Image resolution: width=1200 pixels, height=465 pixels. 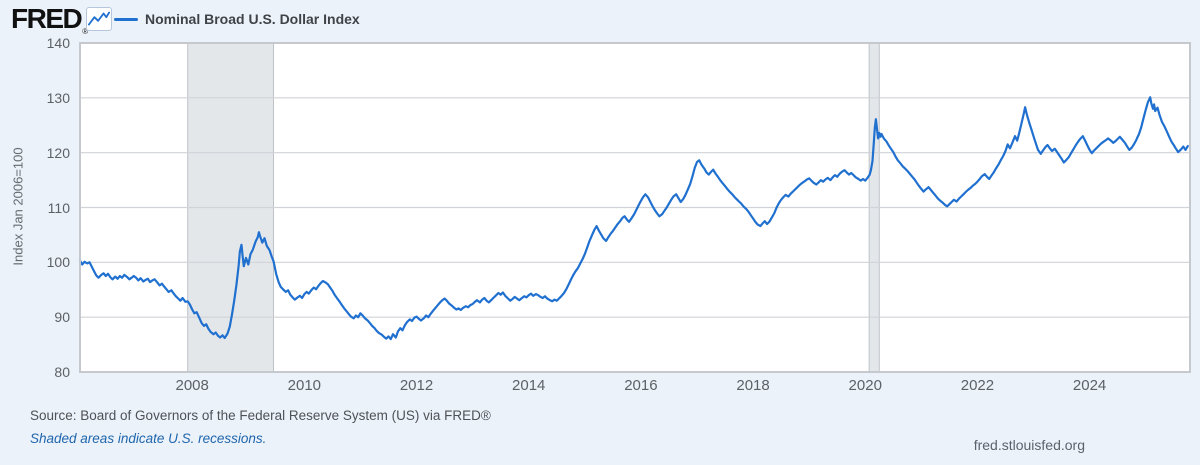 I want to click on y-tick-label: 90, so click(x=62, y=317).